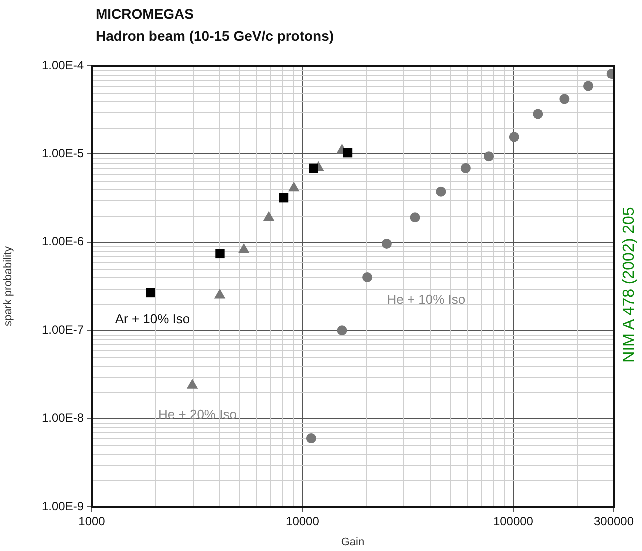  What do you see at coordinates (8, 286) in the screenshot?
I see `y-axis-title: spark probability` at bounding box center [8, 286].